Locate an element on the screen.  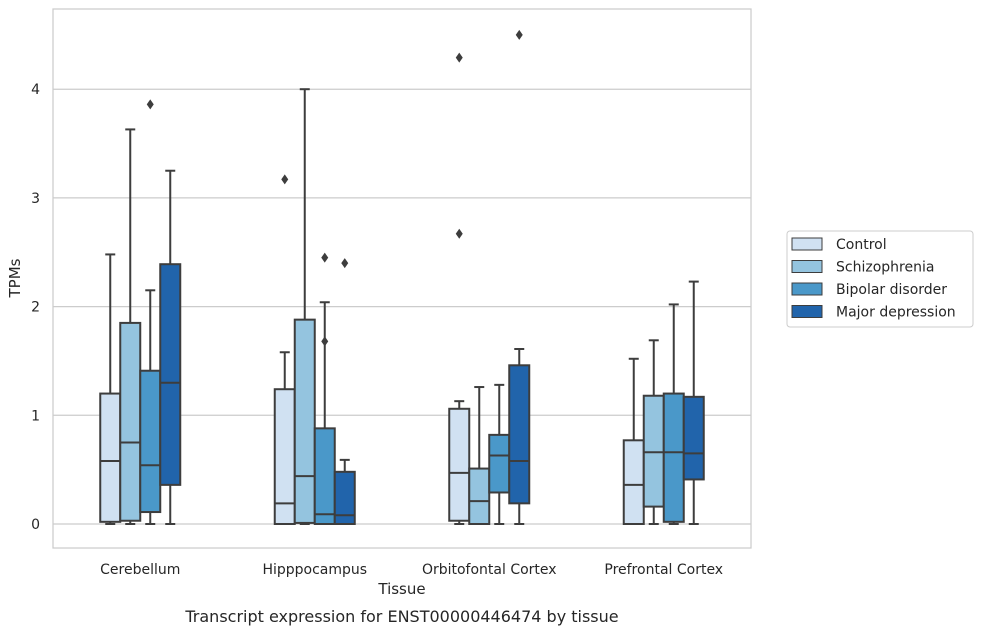
y-tick-labels: 0 1 2 3 4 is located at coordinates (35, 307).